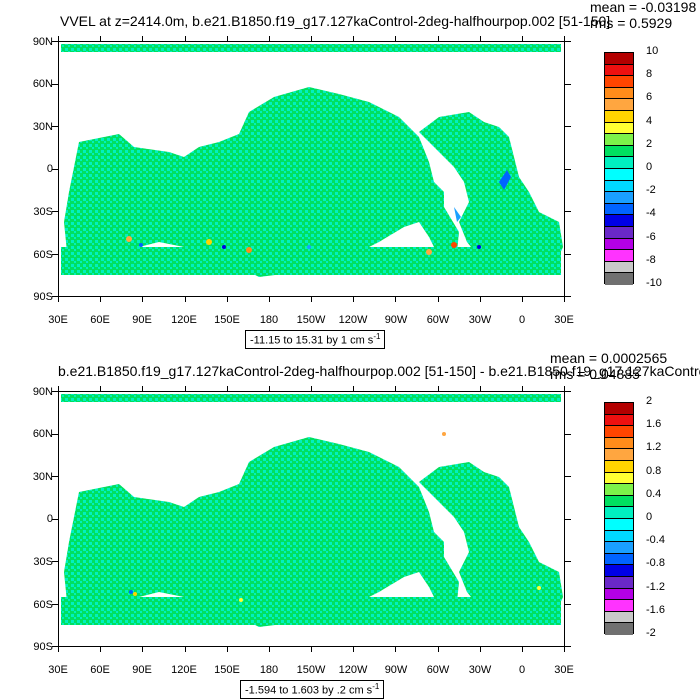 The image size is (700, 700). Describe the element at coordinates (184, 670) in the screenshot. I see `panel-2-lon-label: 120E` at that location.